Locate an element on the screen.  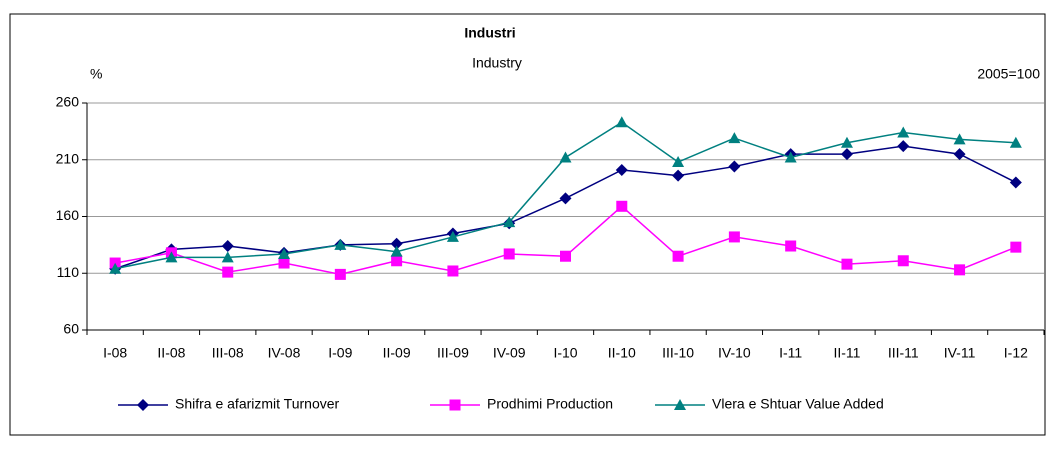
x-tick-label: II-11 is located at coordinates (846, 353).